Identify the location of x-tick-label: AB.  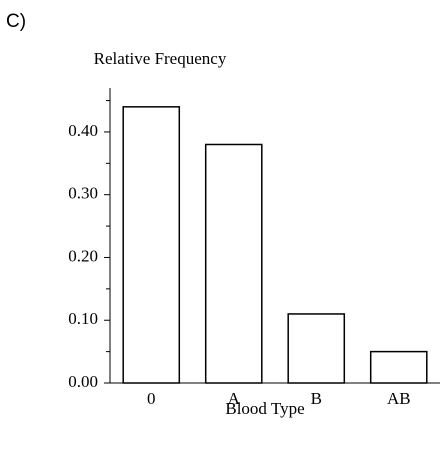
(399, 398).